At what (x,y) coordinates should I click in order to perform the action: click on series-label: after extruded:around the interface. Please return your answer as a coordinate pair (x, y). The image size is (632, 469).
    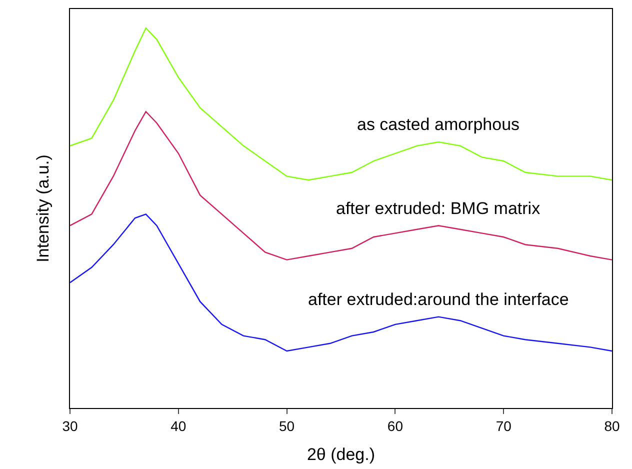
    Looking at the image, I should click on (438, 299).